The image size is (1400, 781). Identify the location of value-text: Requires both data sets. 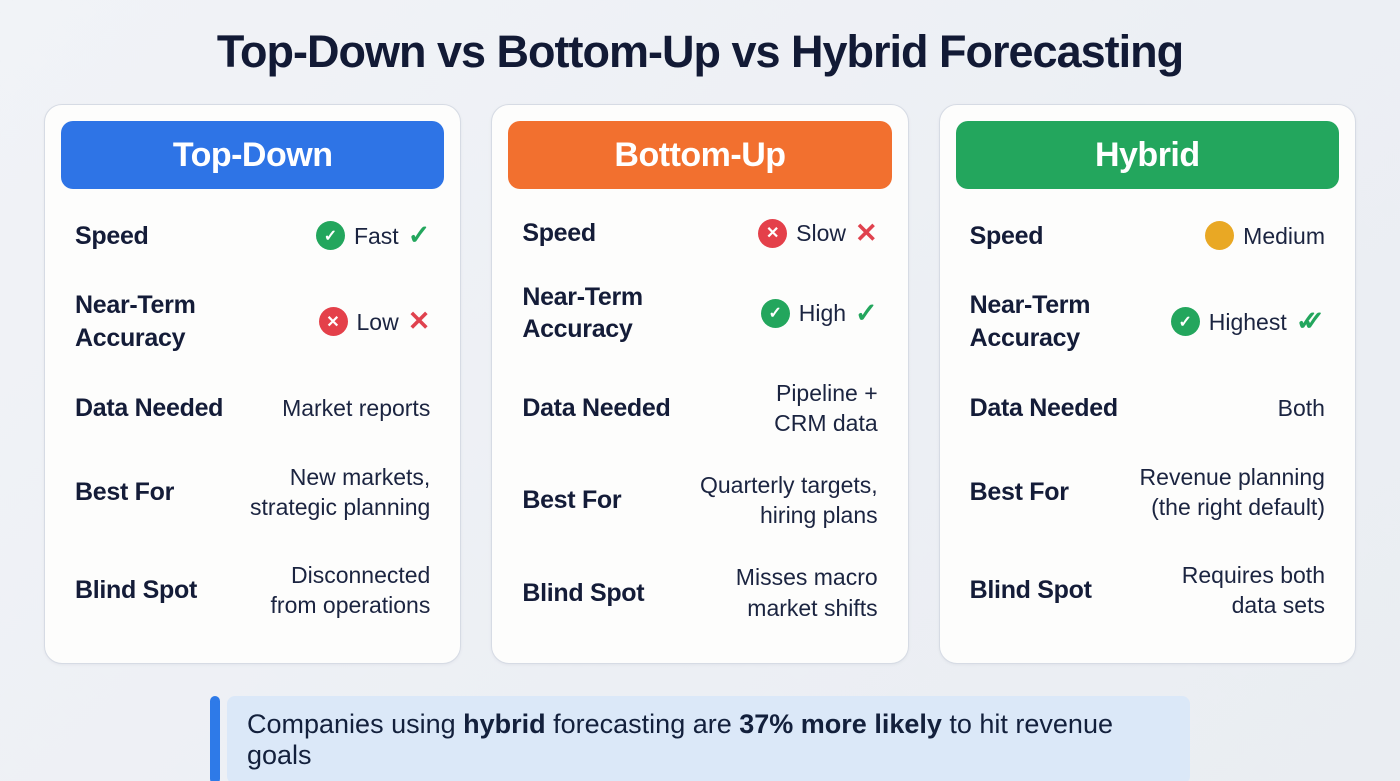
(1253, 589).